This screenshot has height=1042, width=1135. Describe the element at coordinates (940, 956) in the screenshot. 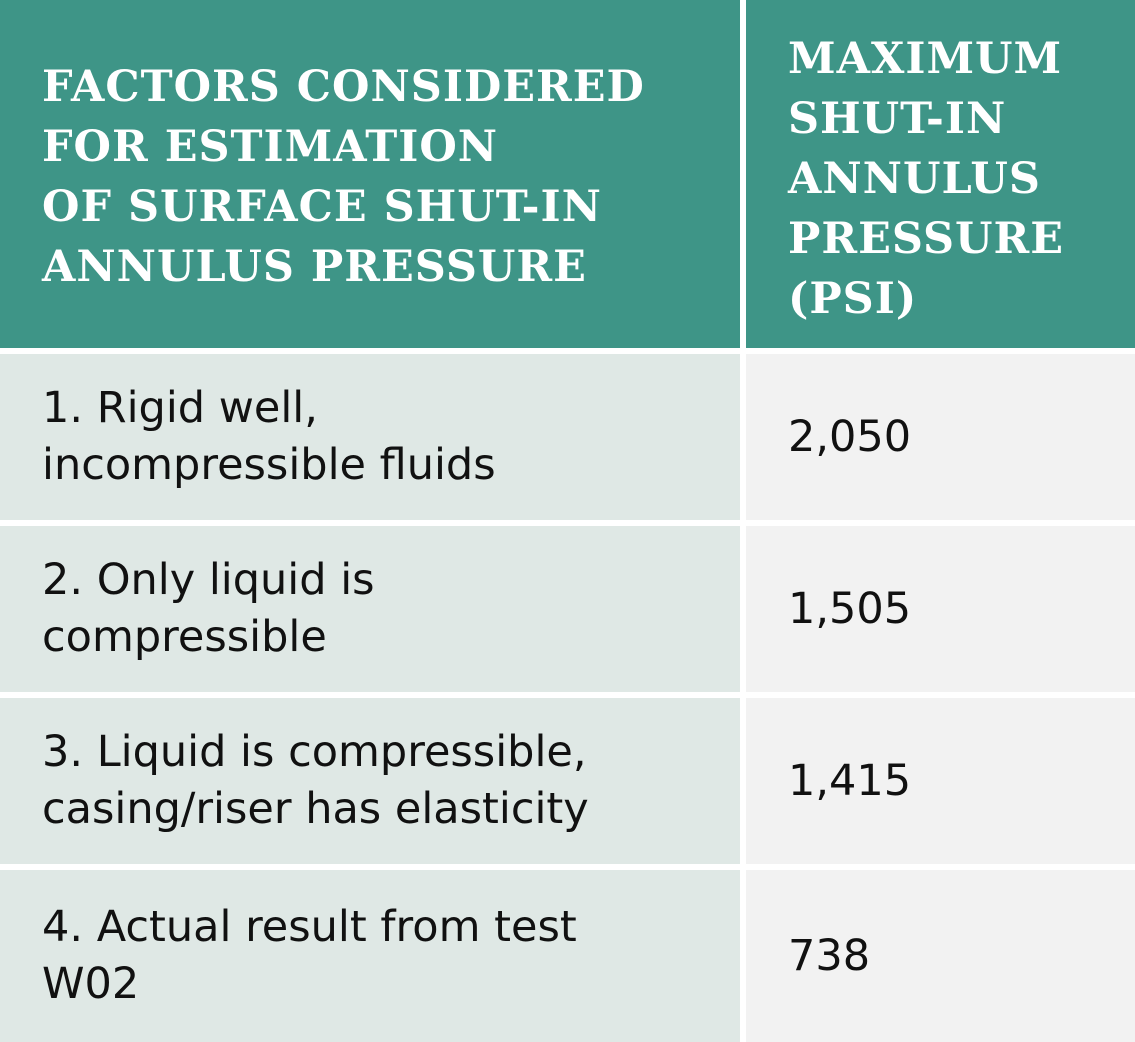

I see `pressure-cell: 738` at that location.